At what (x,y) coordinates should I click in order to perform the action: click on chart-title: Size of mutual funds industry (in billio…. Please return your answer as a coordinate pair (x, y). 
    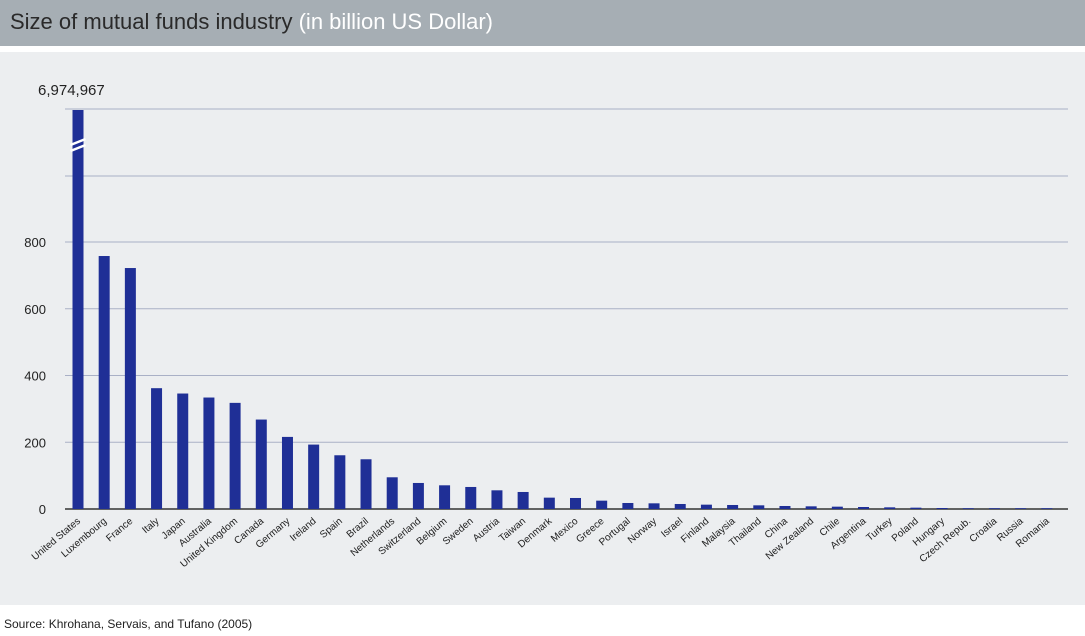
    Looking at the image, I should click on (251, 22).